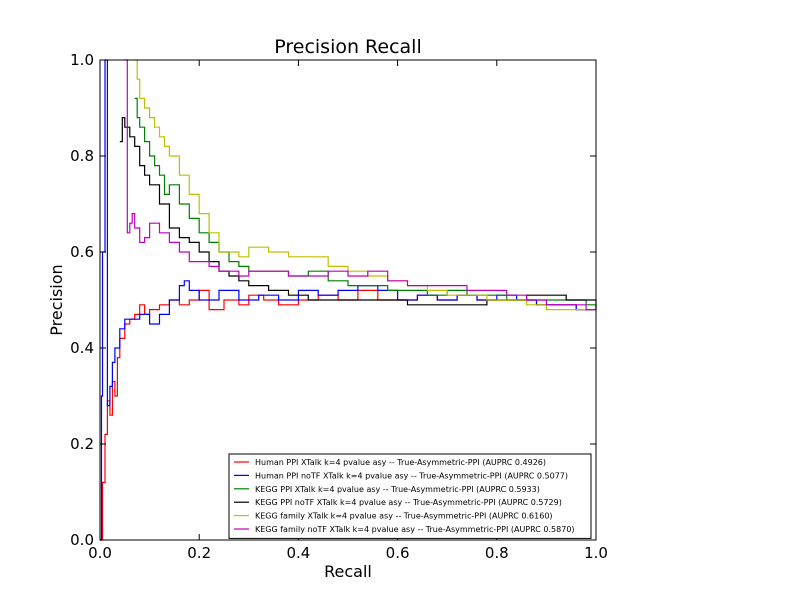 Image resolution: width=800 pixels, height=600 pixels. What do you see at coordinates (56, 299) in the screenshot?
I see `y-axis-title: Precision` at bounding box center [56, 299].